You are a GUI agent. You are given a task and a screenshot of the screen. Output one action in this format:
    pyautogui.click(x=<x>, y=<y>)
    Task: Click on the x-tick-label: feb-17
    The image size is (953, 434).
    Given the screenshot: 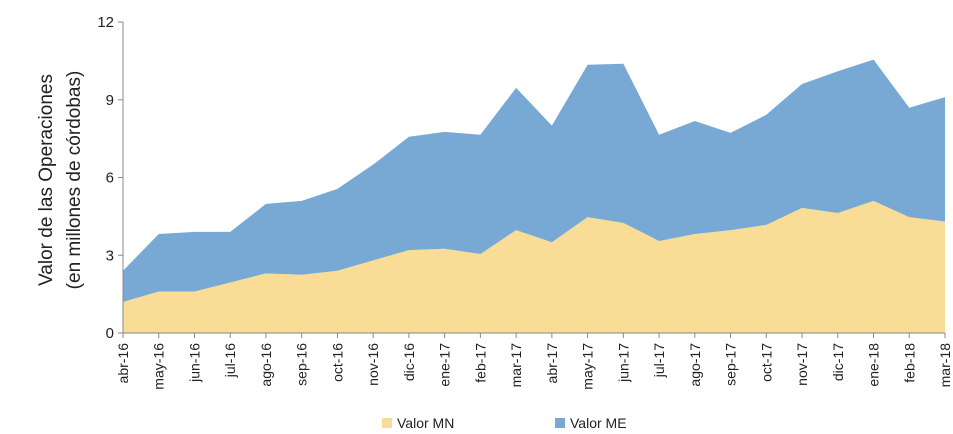 What is the action you would take?
    pyautogui.click(x=480, y=363)
    